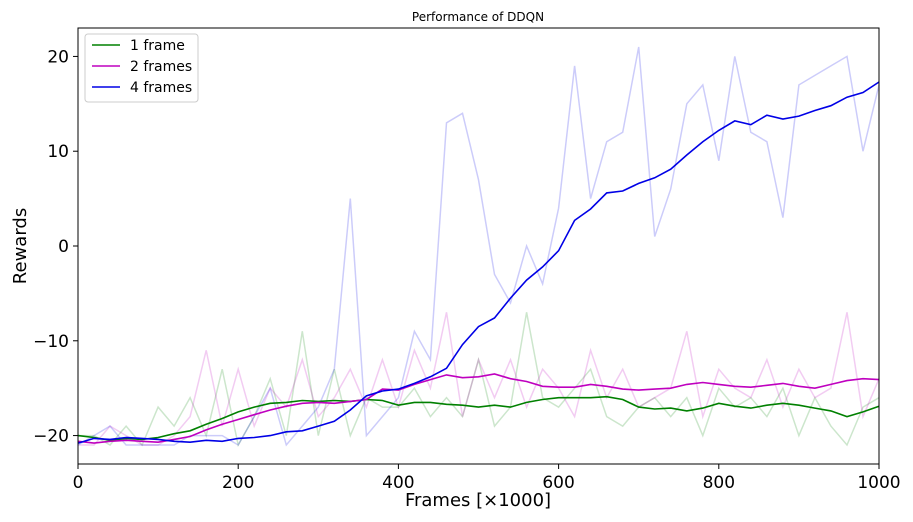 The width and height of the screenshot is (913, 522). I want to click on x-axis-ticks: 0 200 400 600 800 1000, so click(487, 478).